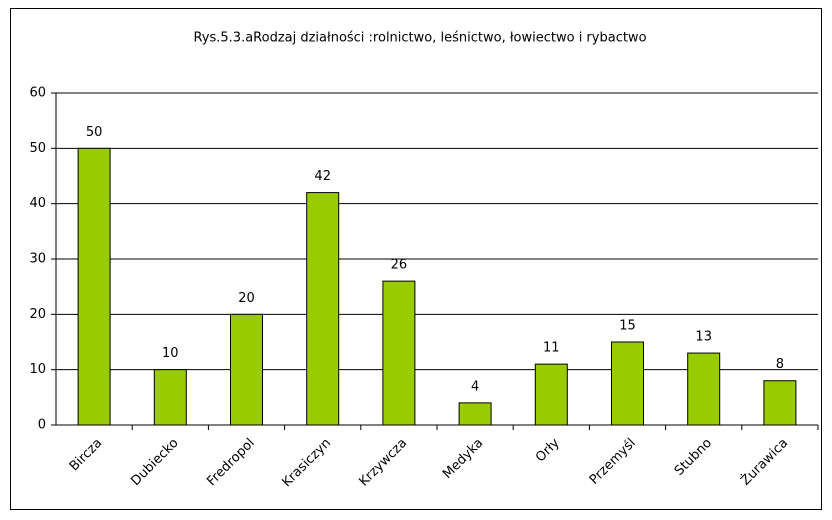  I want to click on data-label: 11, so click(551, 348).